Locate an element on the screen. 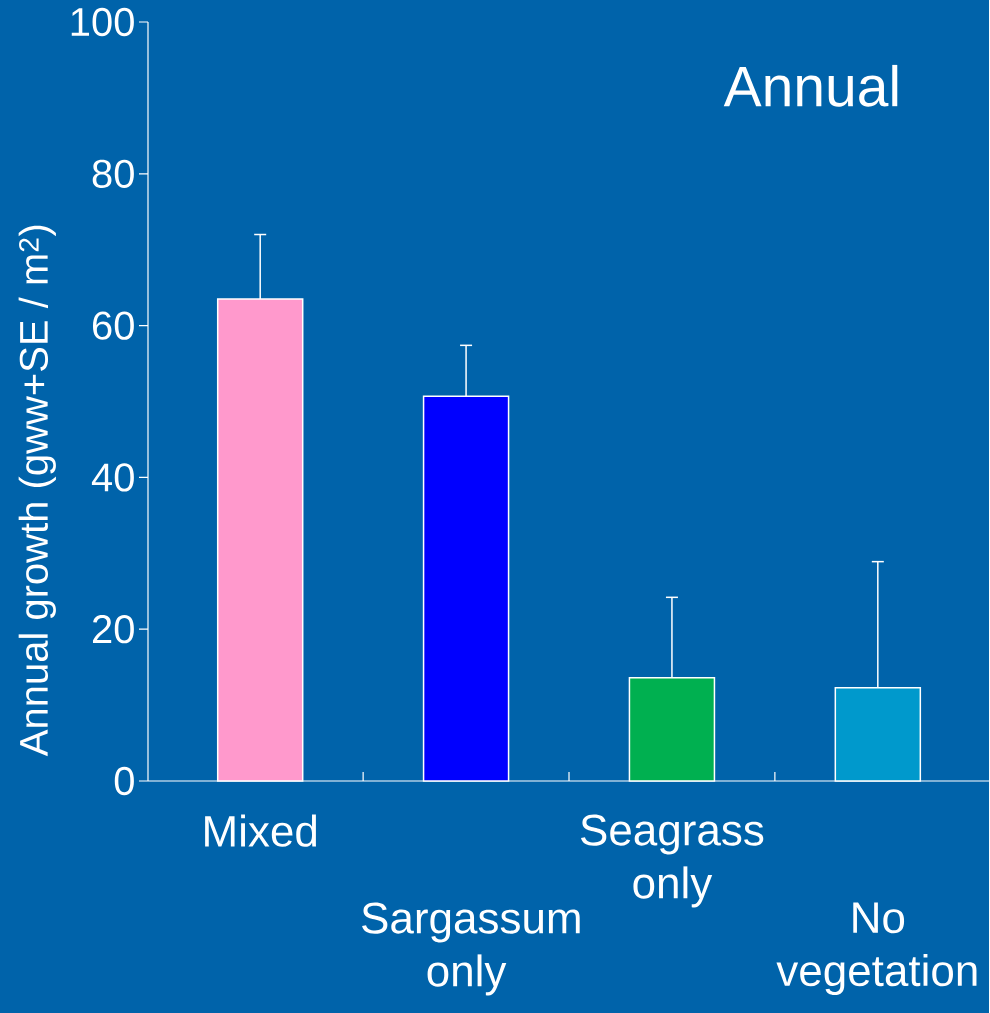 Image resolution: width=990 pixels, height=1013 pixels. y-tick-label: 0 is located at coordinates (124, 781).